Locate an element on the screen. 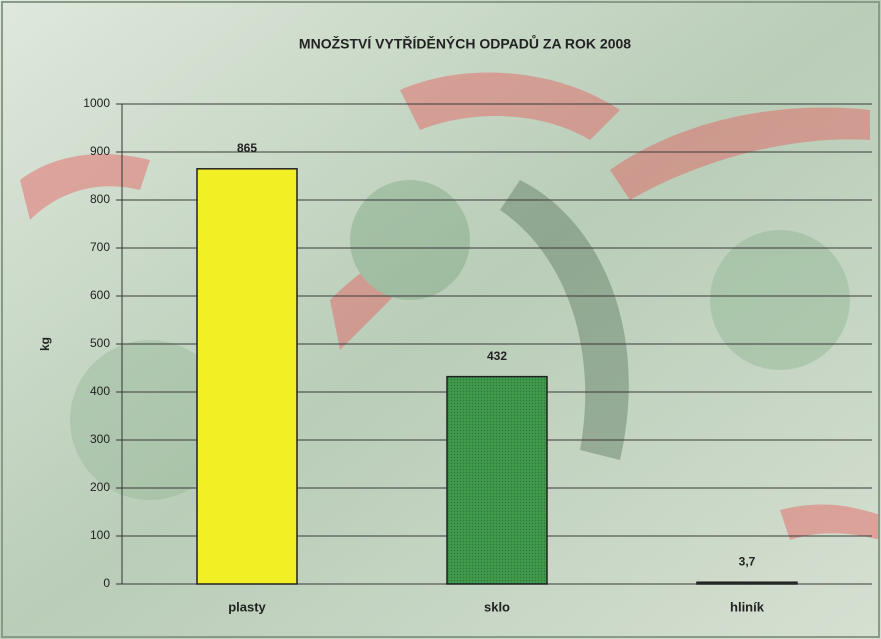  y-axis-label: kg is located at coordinates (45, 344).